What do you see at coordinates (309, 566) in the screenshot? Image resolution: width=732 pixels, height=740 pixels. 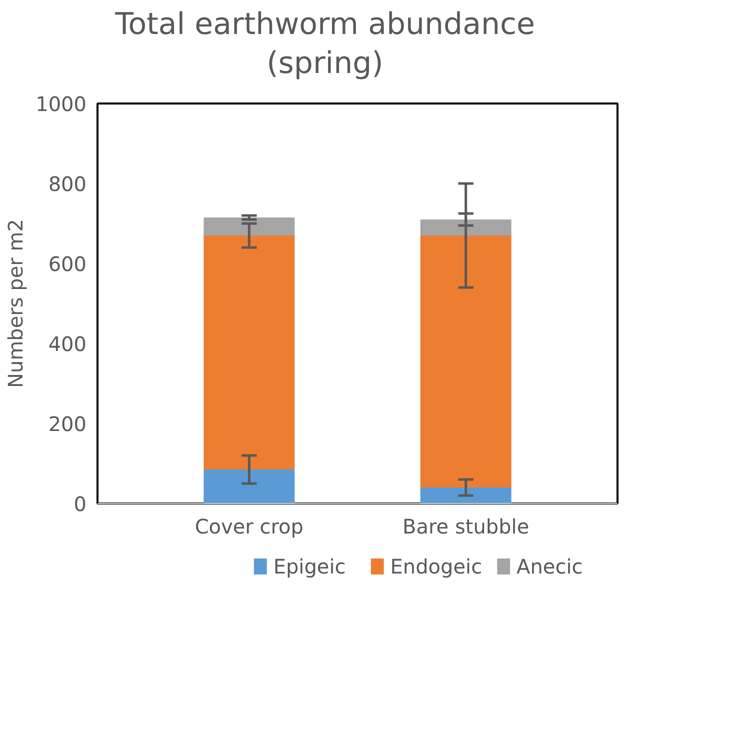 I see `legend-label: Epigeic` at bounding box center [309, 566].